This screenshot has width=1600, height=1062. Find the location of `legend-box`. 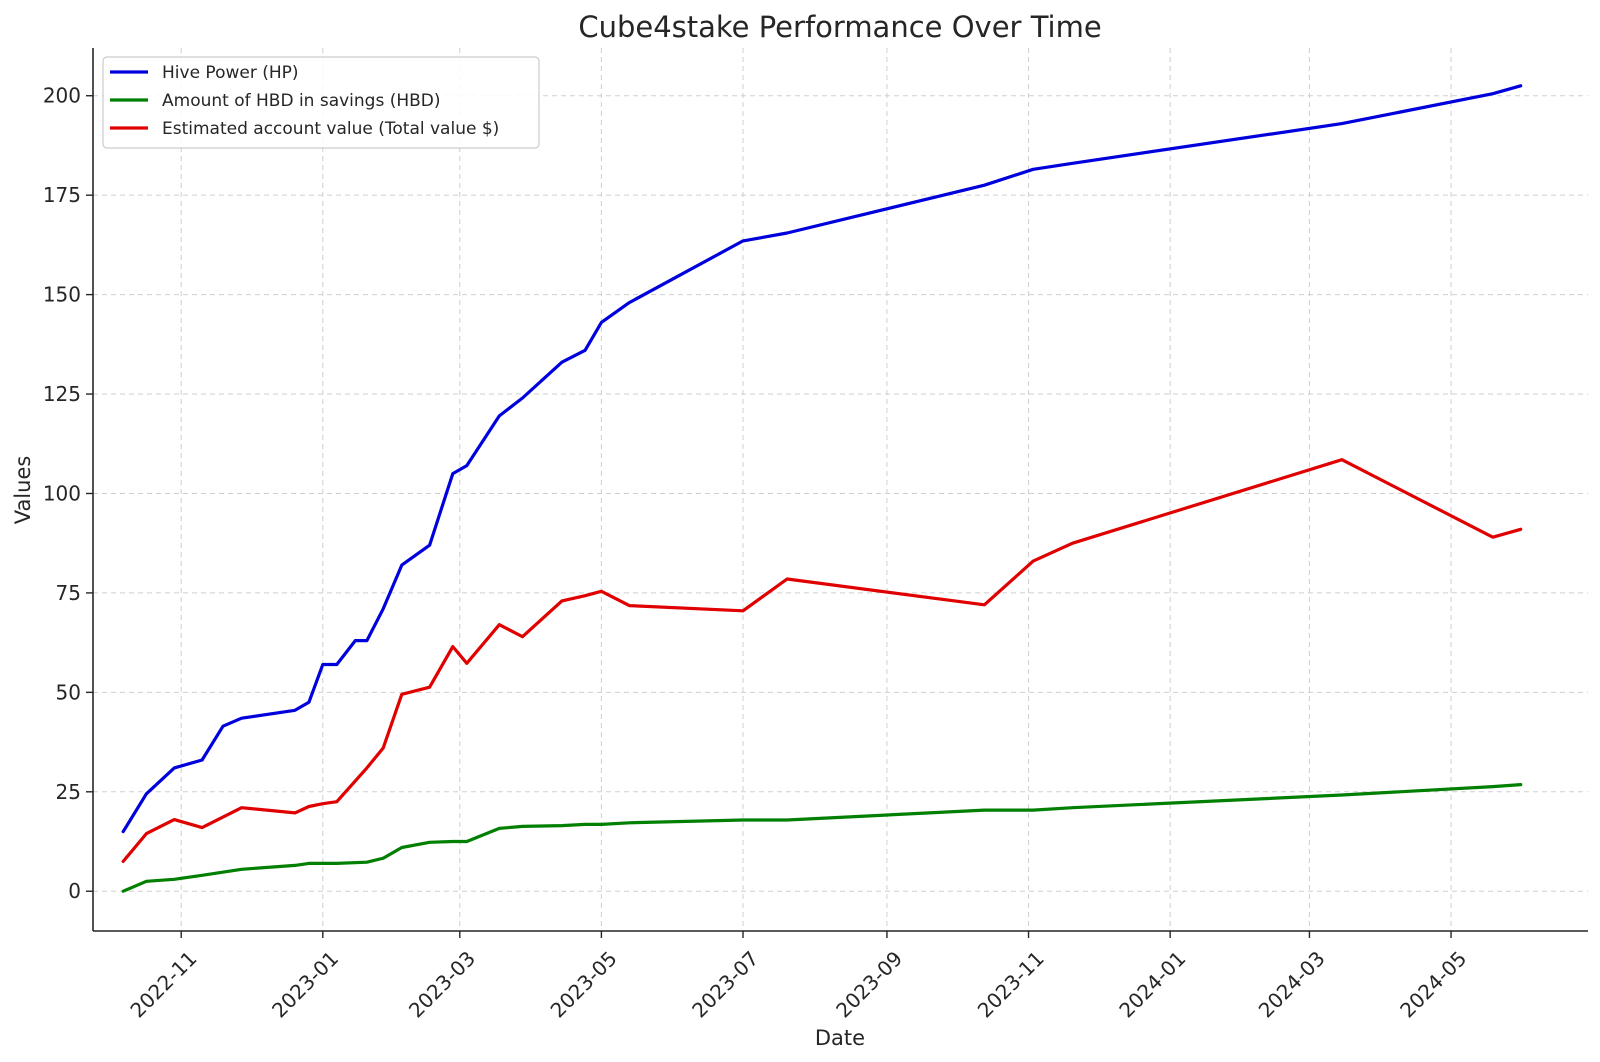

legend-box is located at coordinates (321, 102).